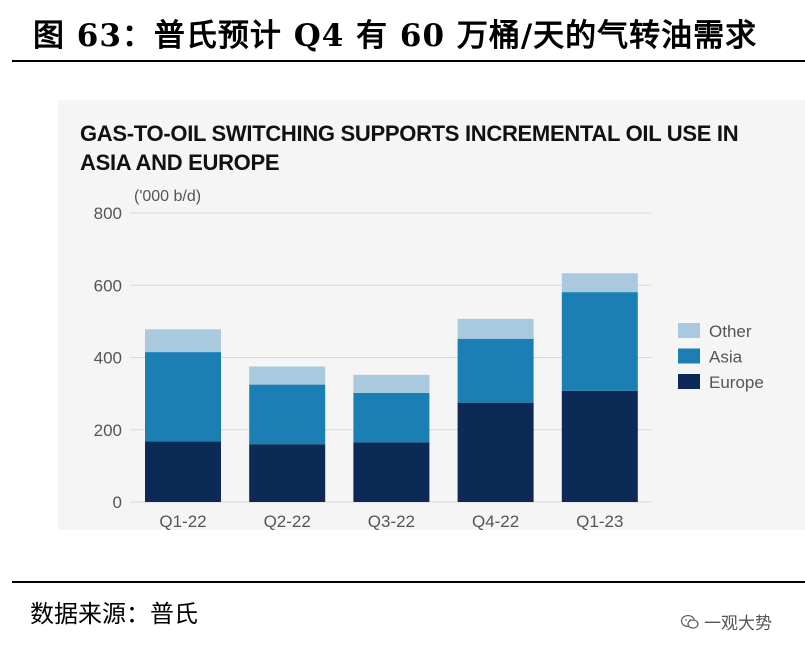 This screenshot has height=655, width=805. What do you see at coordinates (108, 430) in the screenshot?
I see `y-tick-label: 200` at bounding box center [108, 430].